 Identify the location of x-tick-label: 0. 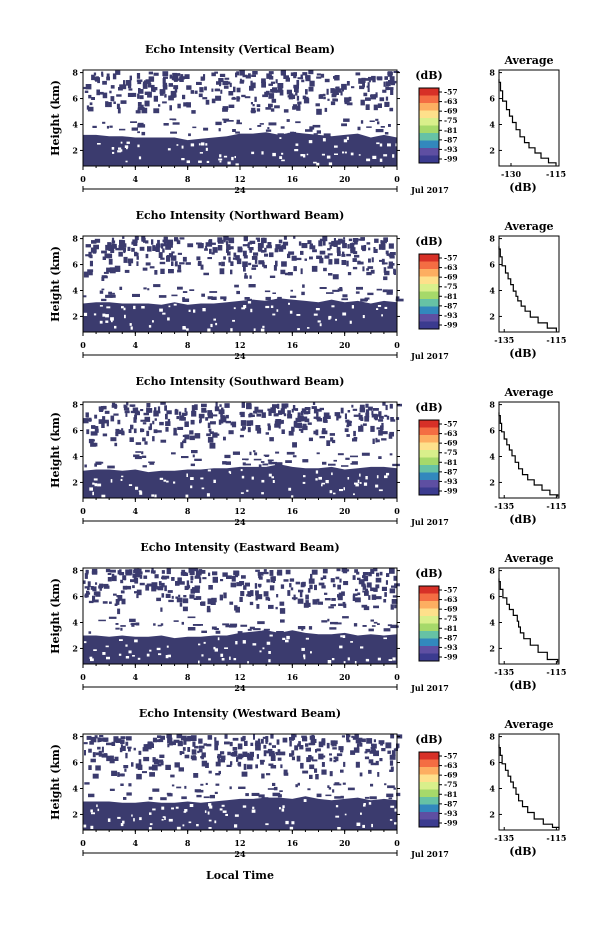
(83, 843).